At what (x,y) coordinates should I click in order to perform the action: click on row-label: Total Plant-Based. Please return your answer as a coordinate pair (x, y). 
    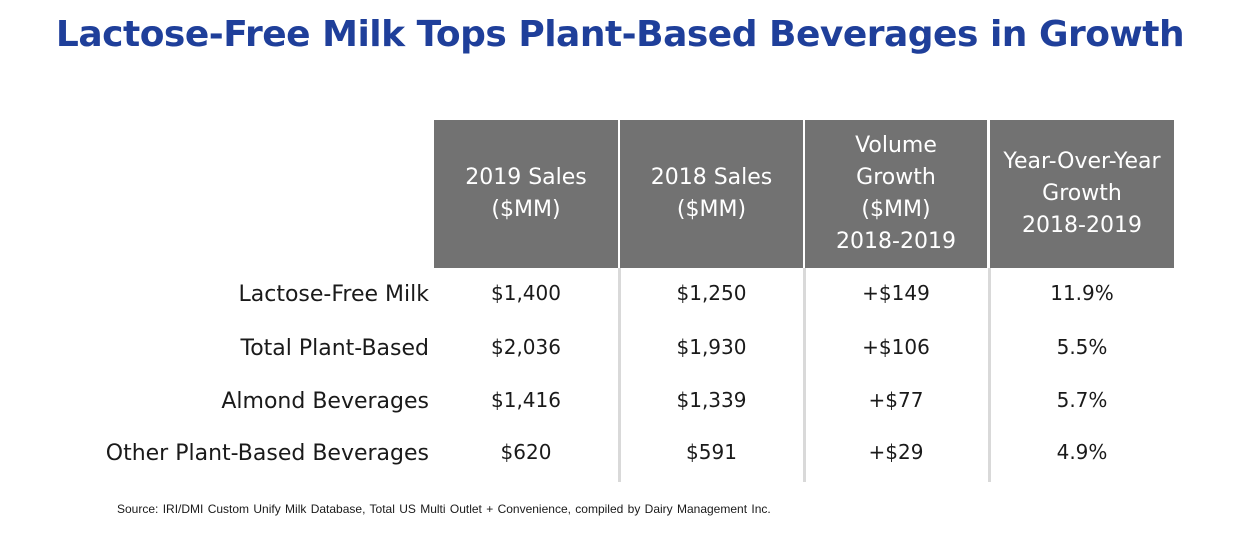
    Looking at the image, I should click on (335, 348).